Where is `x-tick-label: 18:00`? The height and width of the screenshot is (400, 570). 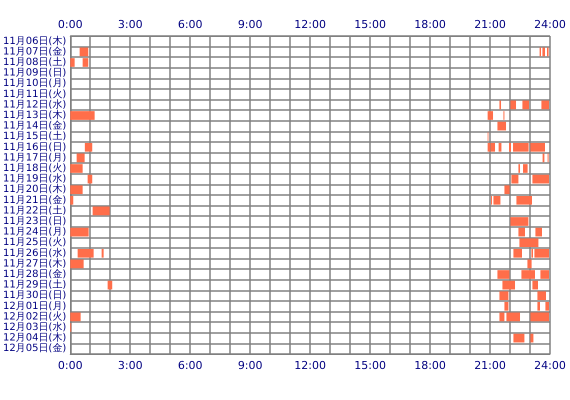
x-tick-label: 18:00 is located at coordinates (430, 365).